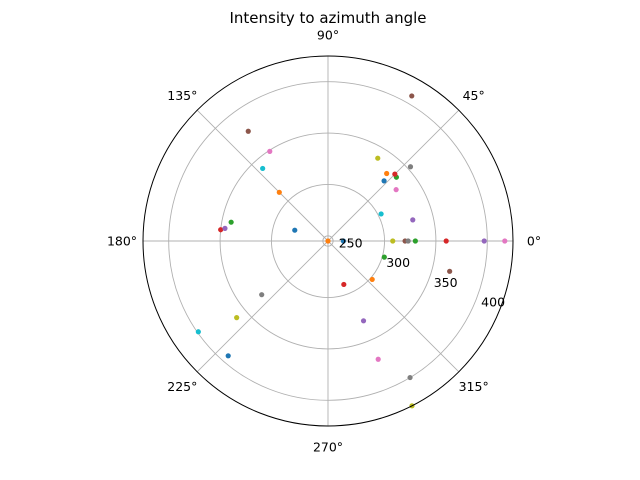  Describe the element at coordinates (327, 18) in the screenshot. I see `chart-title: Intensity to azimuth angle` at that location.